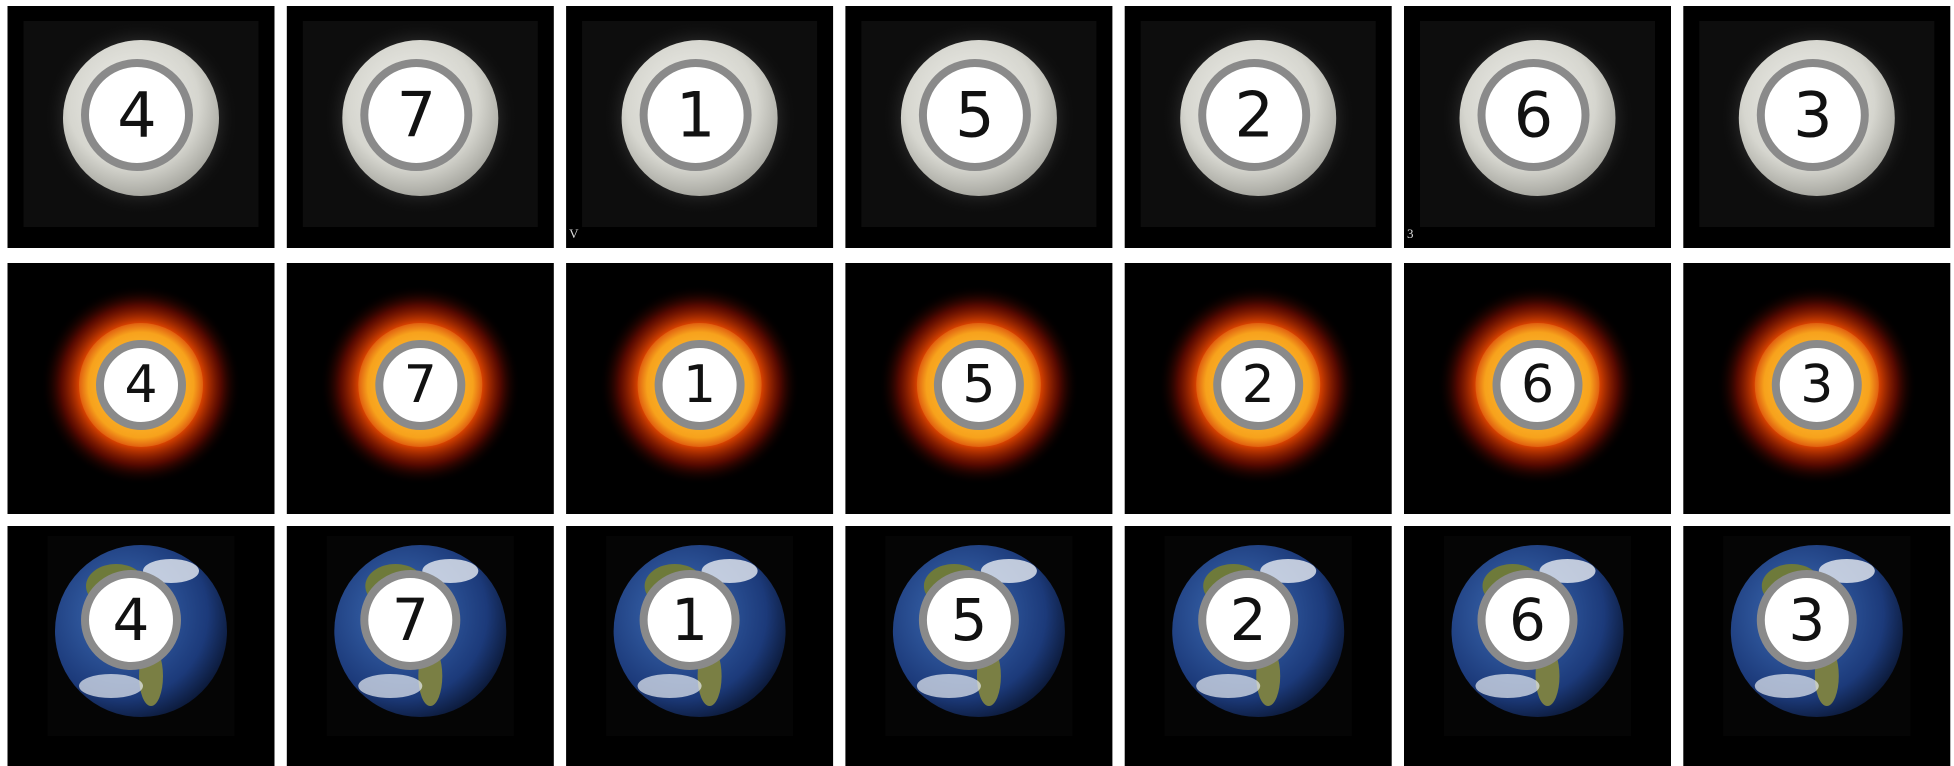  What do you see at coordinates (1410, 233) in the screenshot?
I see `tile-caption: 3` at bounding box center [1410, 233].